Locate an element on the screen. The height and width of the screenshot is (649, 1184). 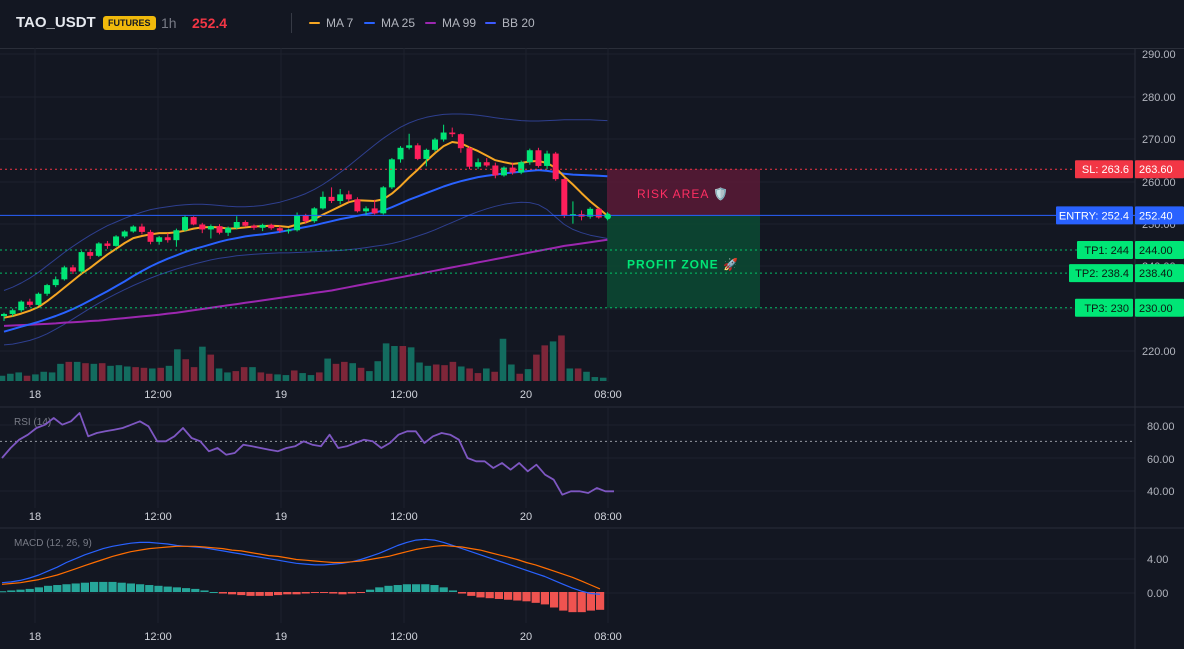
symbol-name: TAO_USDT is located at coordinates (56, 22).